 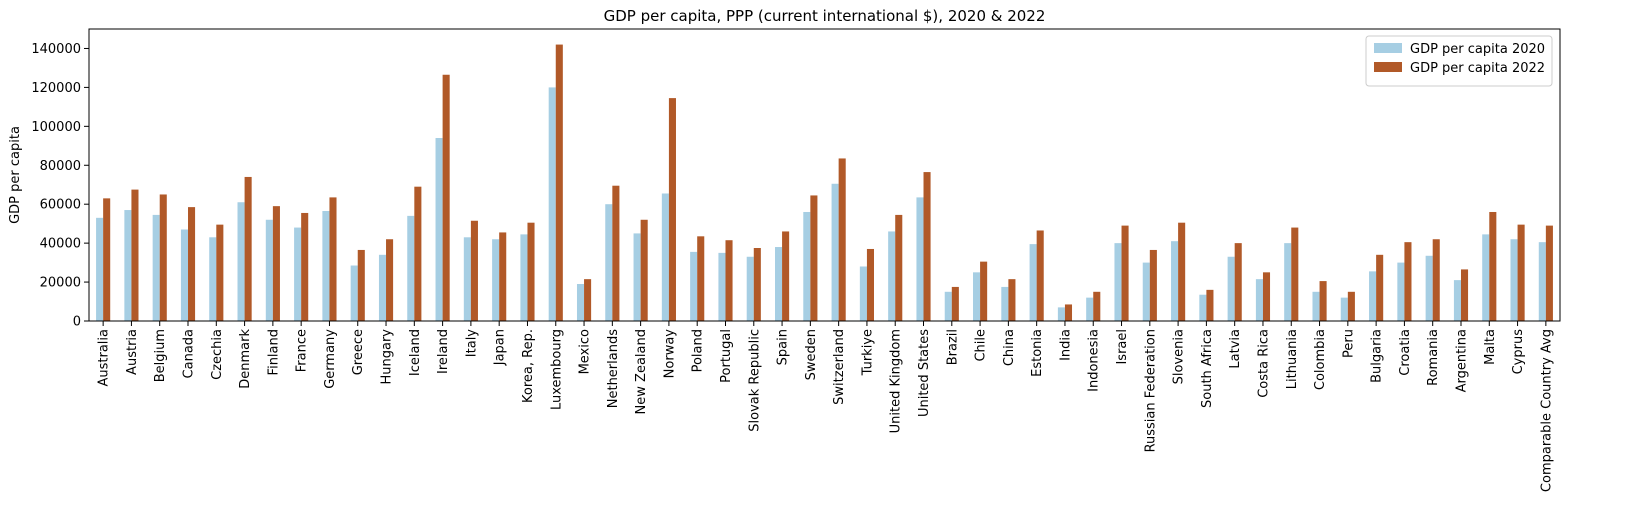 What do you see at coordinates (60, 283) in the screenshot?
I see `y-tick-label: 20000` at bounding box center [60, 283].